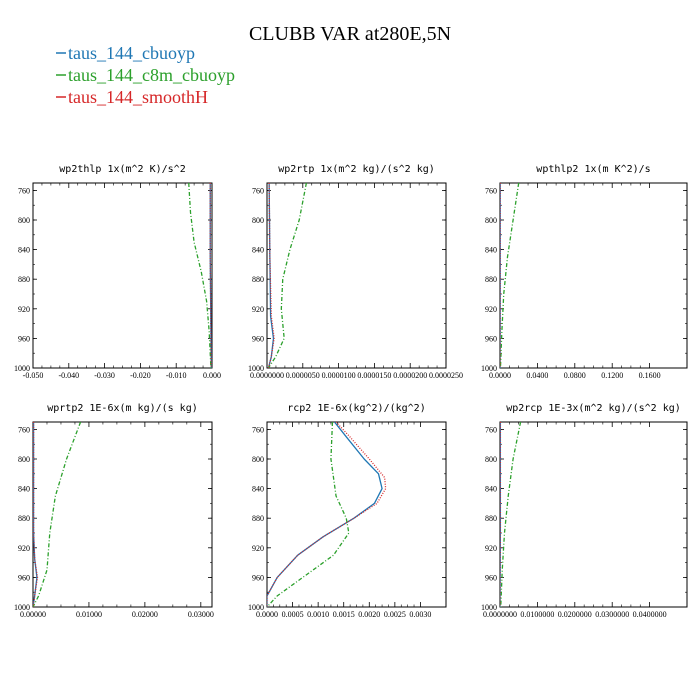  What do you see at coordinates (138, 97) in the screenshot?
I see `legend-label: taus_144_smoothH` at bounding box center [138, 97].